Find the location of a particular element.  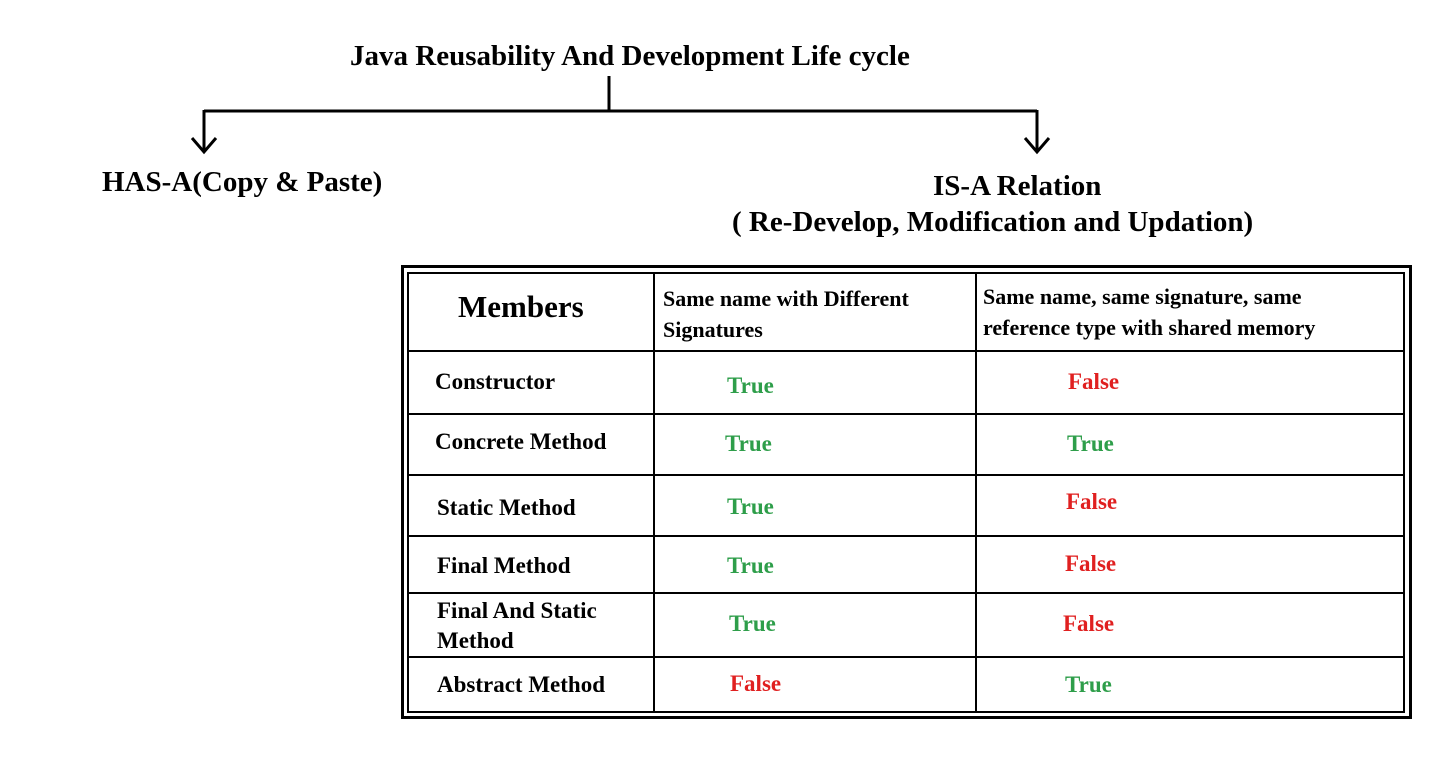

table-row-member: Concrete Method is located at coordinates (521, 441).